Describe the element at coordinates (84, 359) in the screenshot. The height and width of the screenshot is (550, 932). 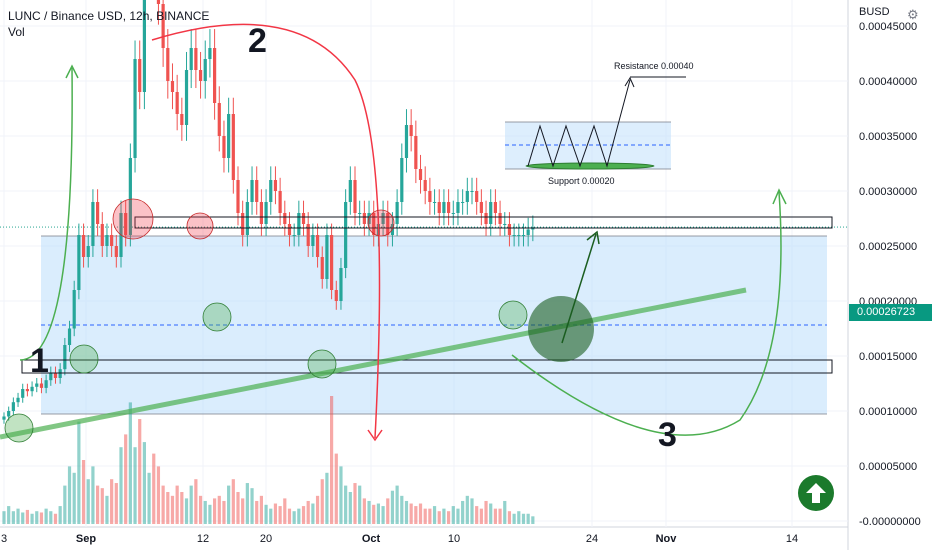
I see `support-touch-circle` at that location.